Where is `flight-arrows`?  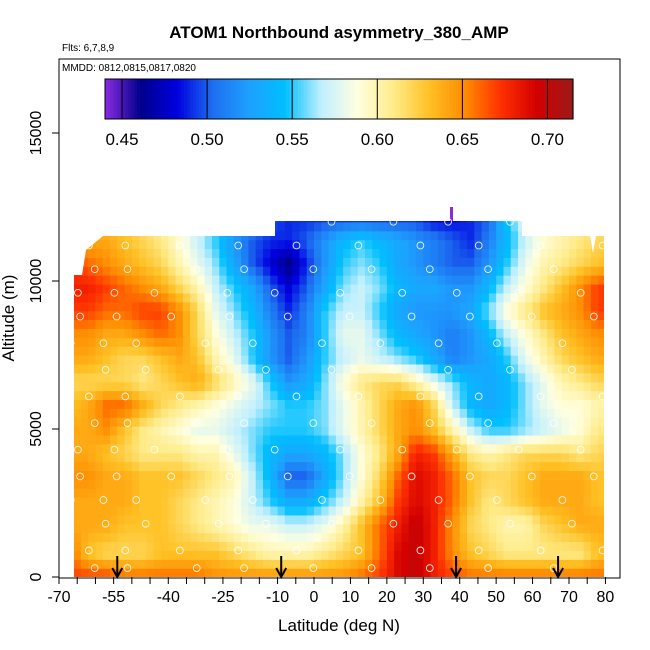 flight-arrows is located at coordinates (337, 568).